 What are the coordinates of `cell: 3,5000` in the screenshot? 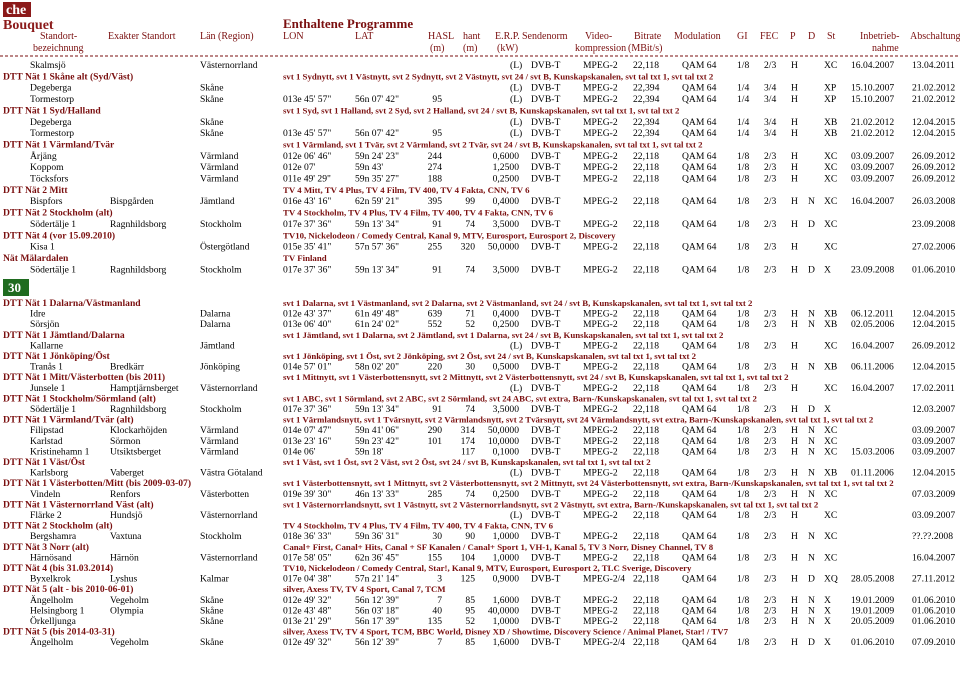 It's located at (506, 224).